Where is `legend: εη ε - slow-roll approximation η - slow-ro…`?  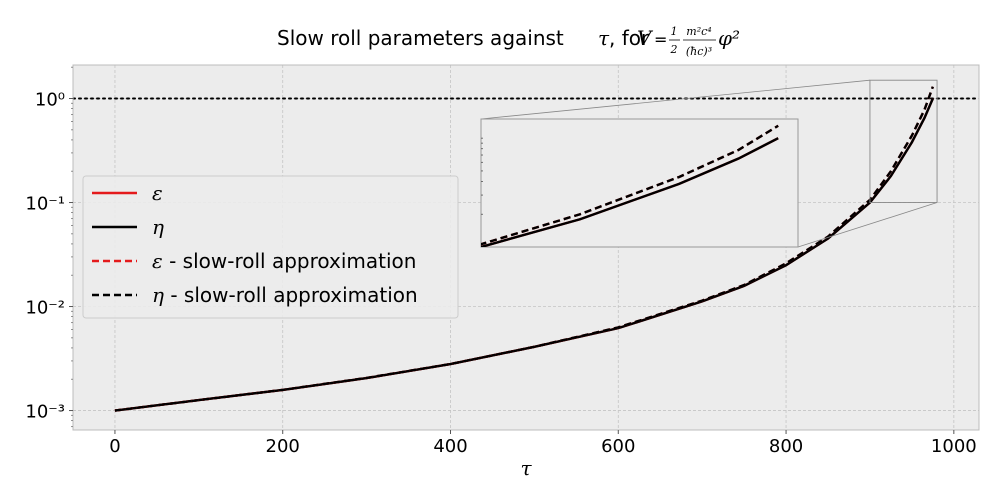 legend: εη ε - slow-roll approximation η - slow-ro… is located at coordinates (270, 247).